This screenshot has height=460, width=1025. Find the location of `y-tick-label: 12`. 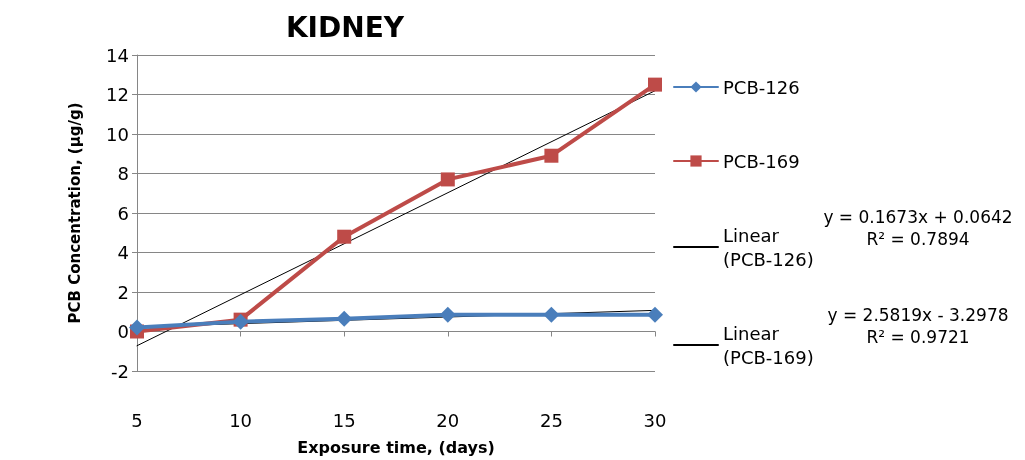

y-tick-label: 12 is located at coordinates (117, 94).